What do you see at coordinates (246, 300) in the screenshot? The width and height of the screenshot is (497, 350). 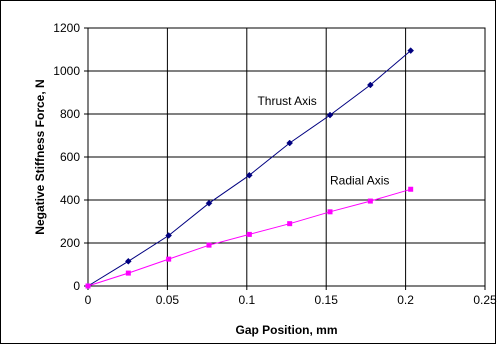 I see `x-tick-label: 0.1` at bounding box center [246, 300].